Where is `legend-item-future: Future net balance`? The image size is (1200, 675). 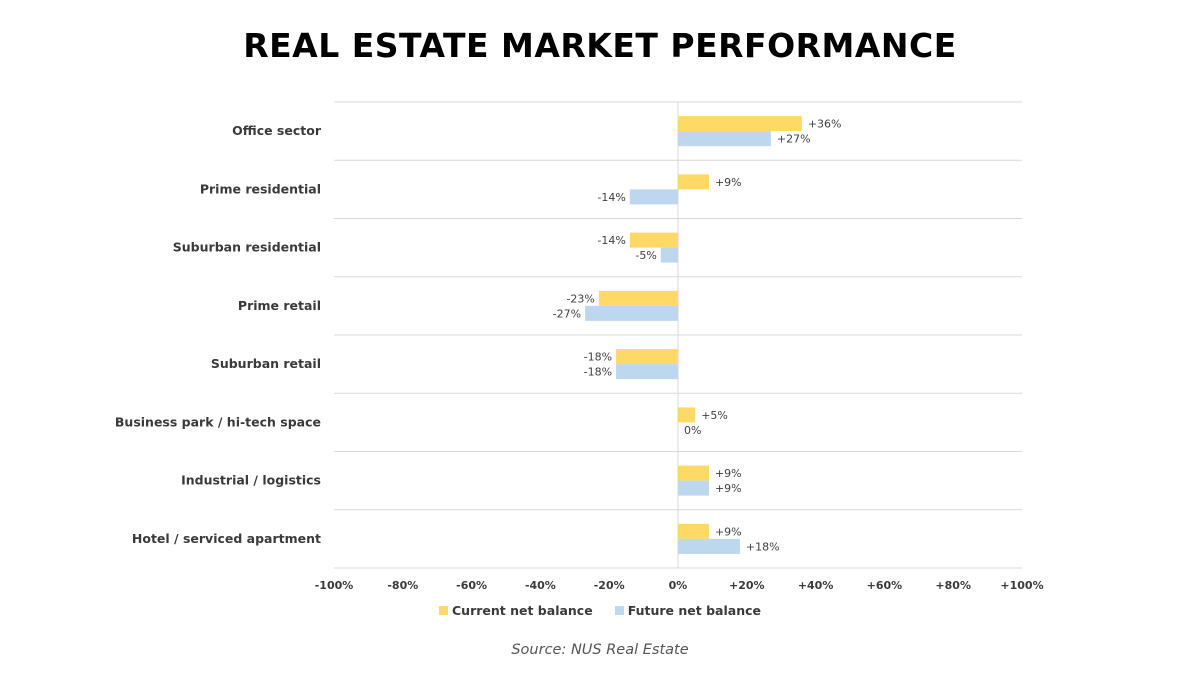
legend-item-future: Future net balance is located at coordinates (687, 610).